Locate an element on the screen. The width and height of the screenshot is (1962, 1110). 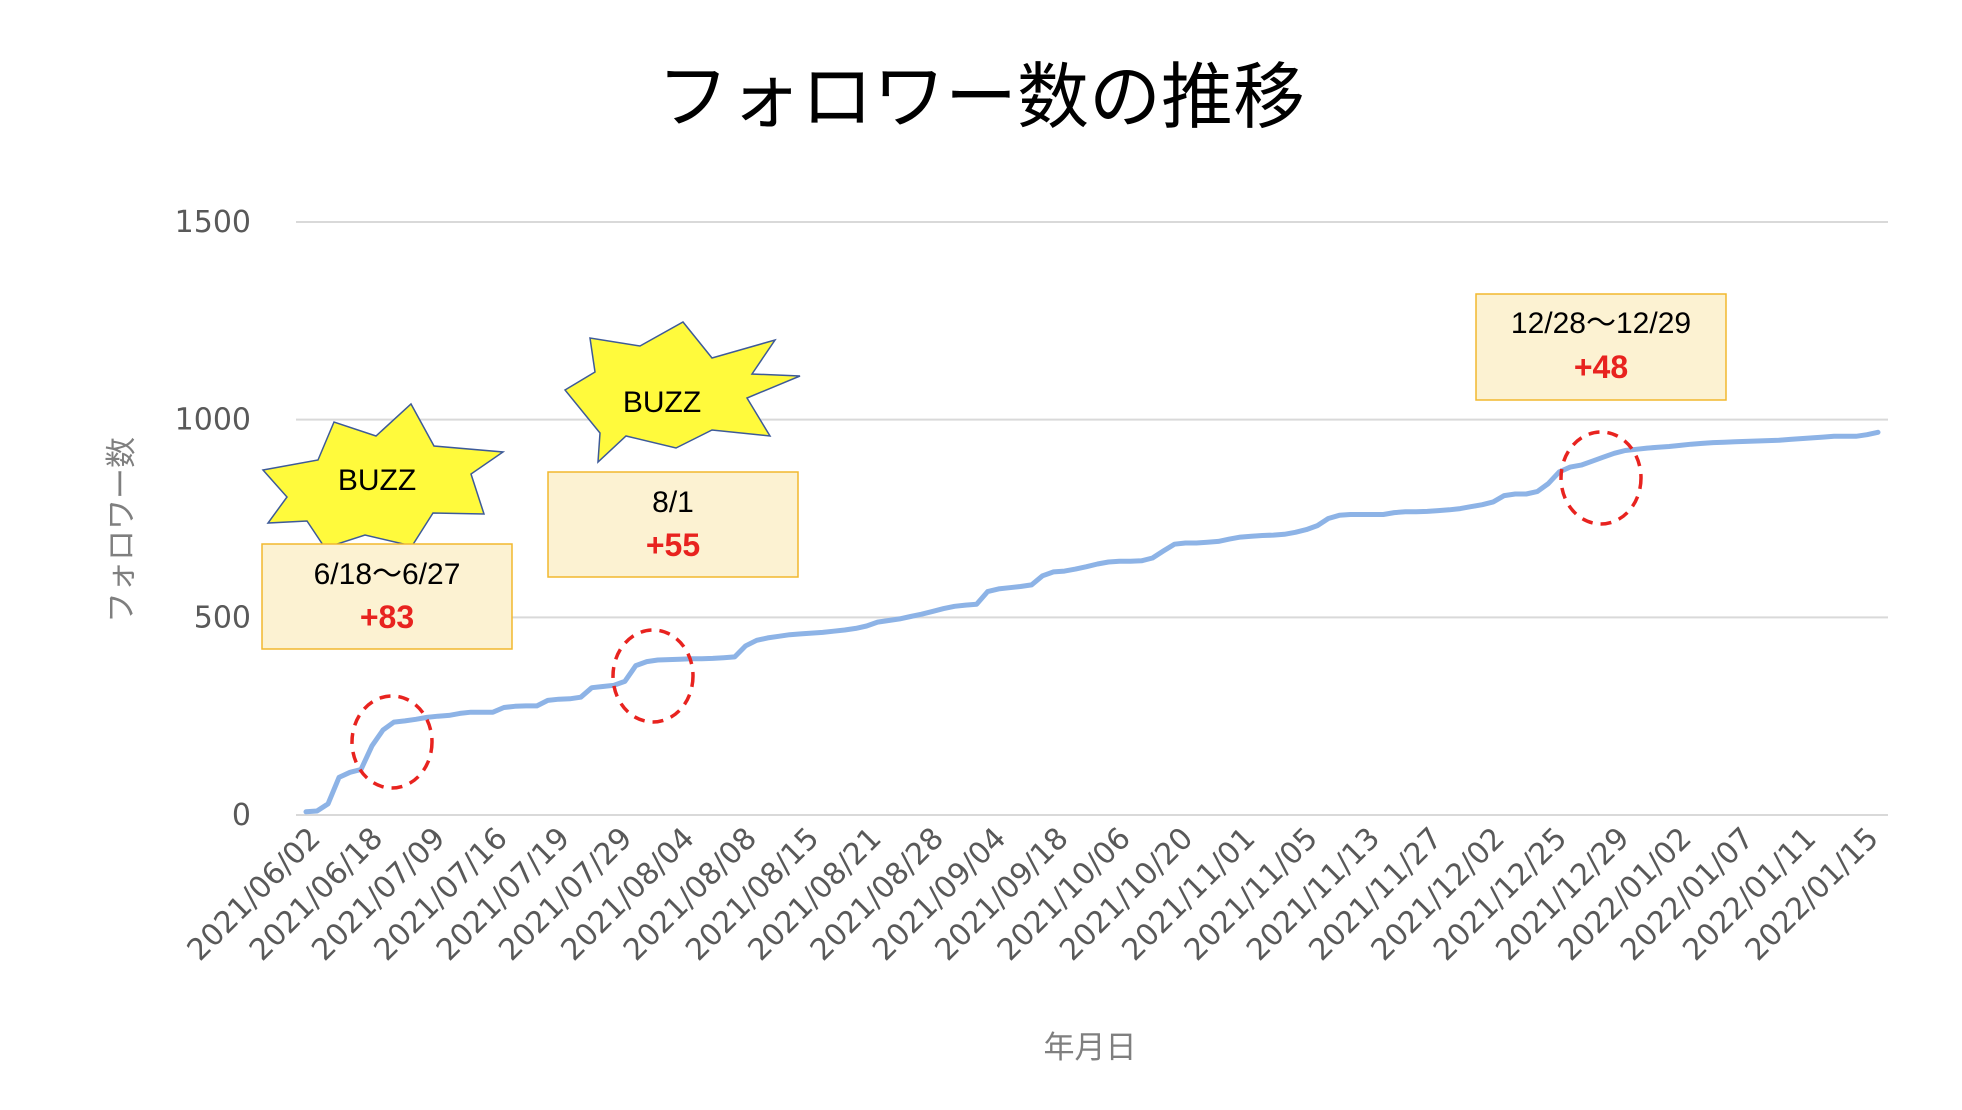
annotation-2: BUZZ 8/1 +55 is located at coordinates (674, 522).